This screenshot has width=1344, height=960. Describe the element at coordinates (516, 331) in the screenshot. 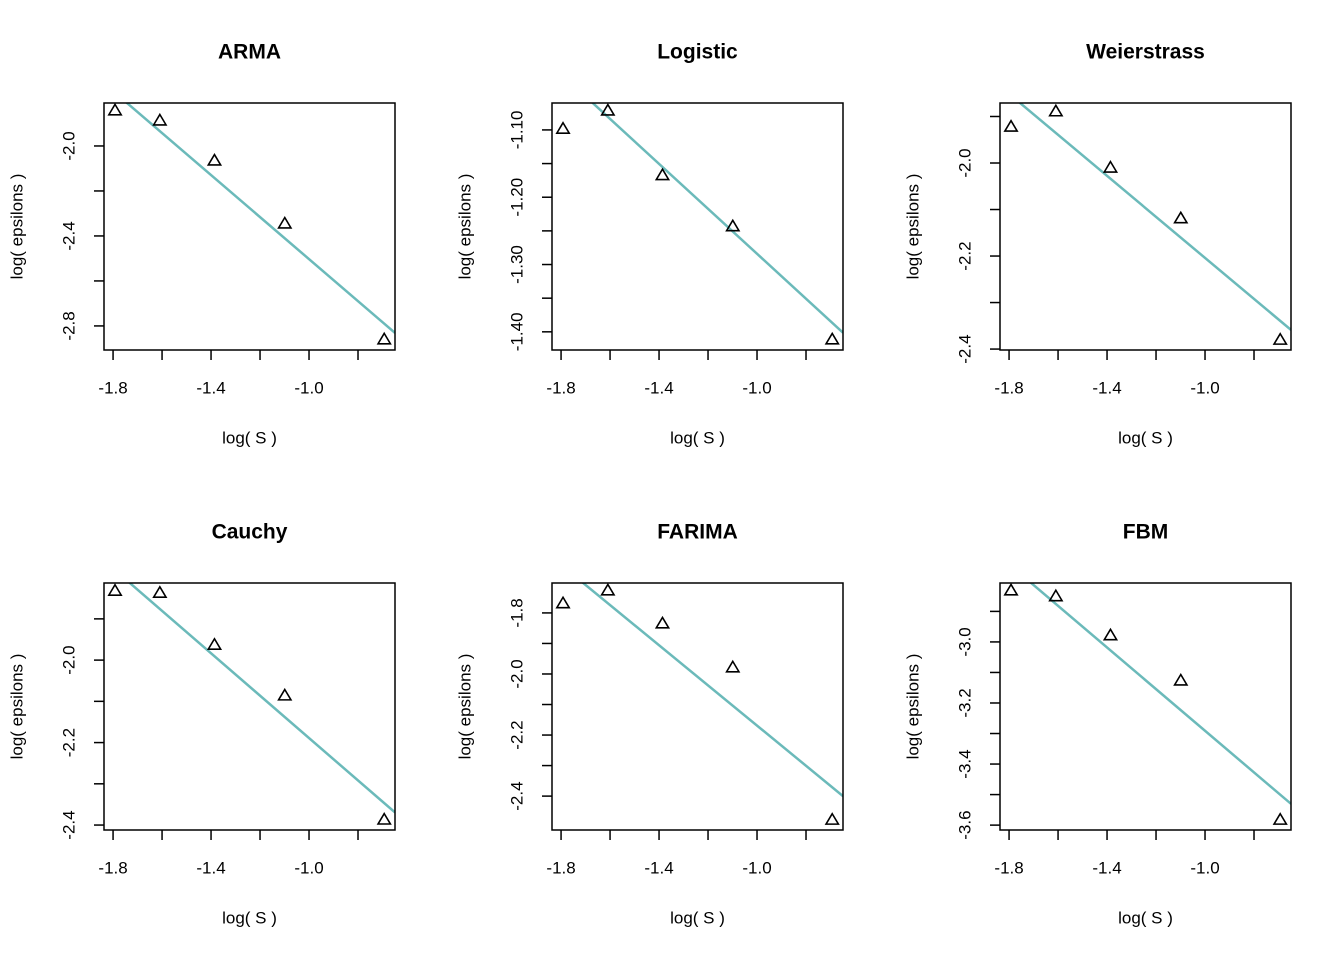

I see `y-tick-label: -1.40` at that location.